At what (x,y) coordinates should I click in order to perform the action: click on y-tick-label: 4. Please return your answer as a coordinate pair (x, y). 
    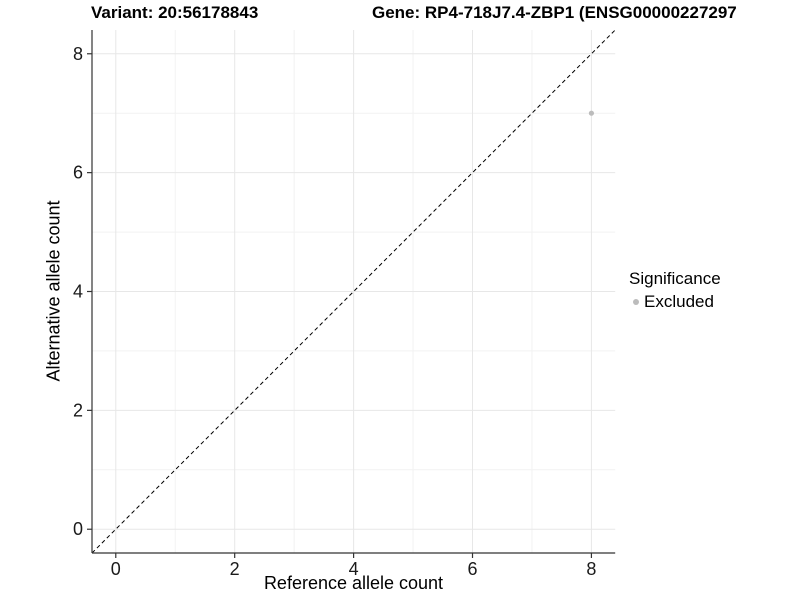
    Looking at the image, I should click on (78, 292).